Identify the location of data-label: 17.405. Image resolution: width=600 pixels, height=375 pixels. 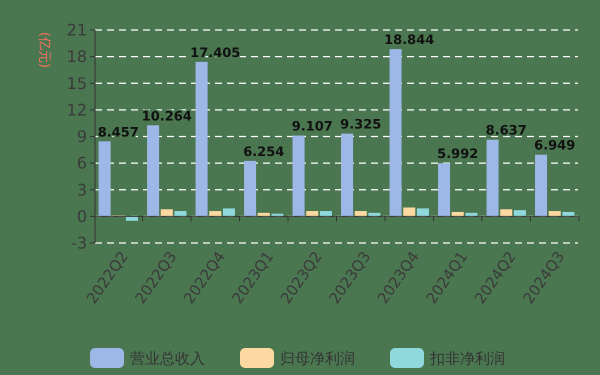
(215, 53).